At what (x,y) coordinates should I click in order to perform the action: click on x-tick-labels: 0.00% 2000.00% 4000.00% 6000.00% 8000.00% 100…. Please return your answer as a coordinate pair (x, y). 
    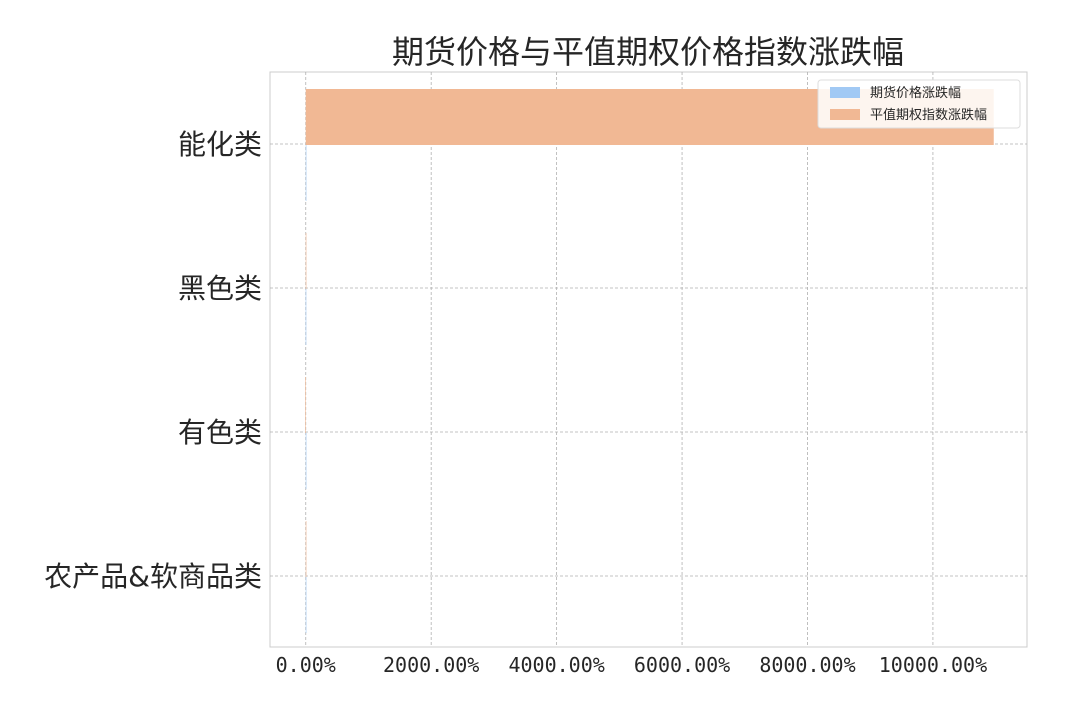
    Looking at the image, I should click on (631, 665).